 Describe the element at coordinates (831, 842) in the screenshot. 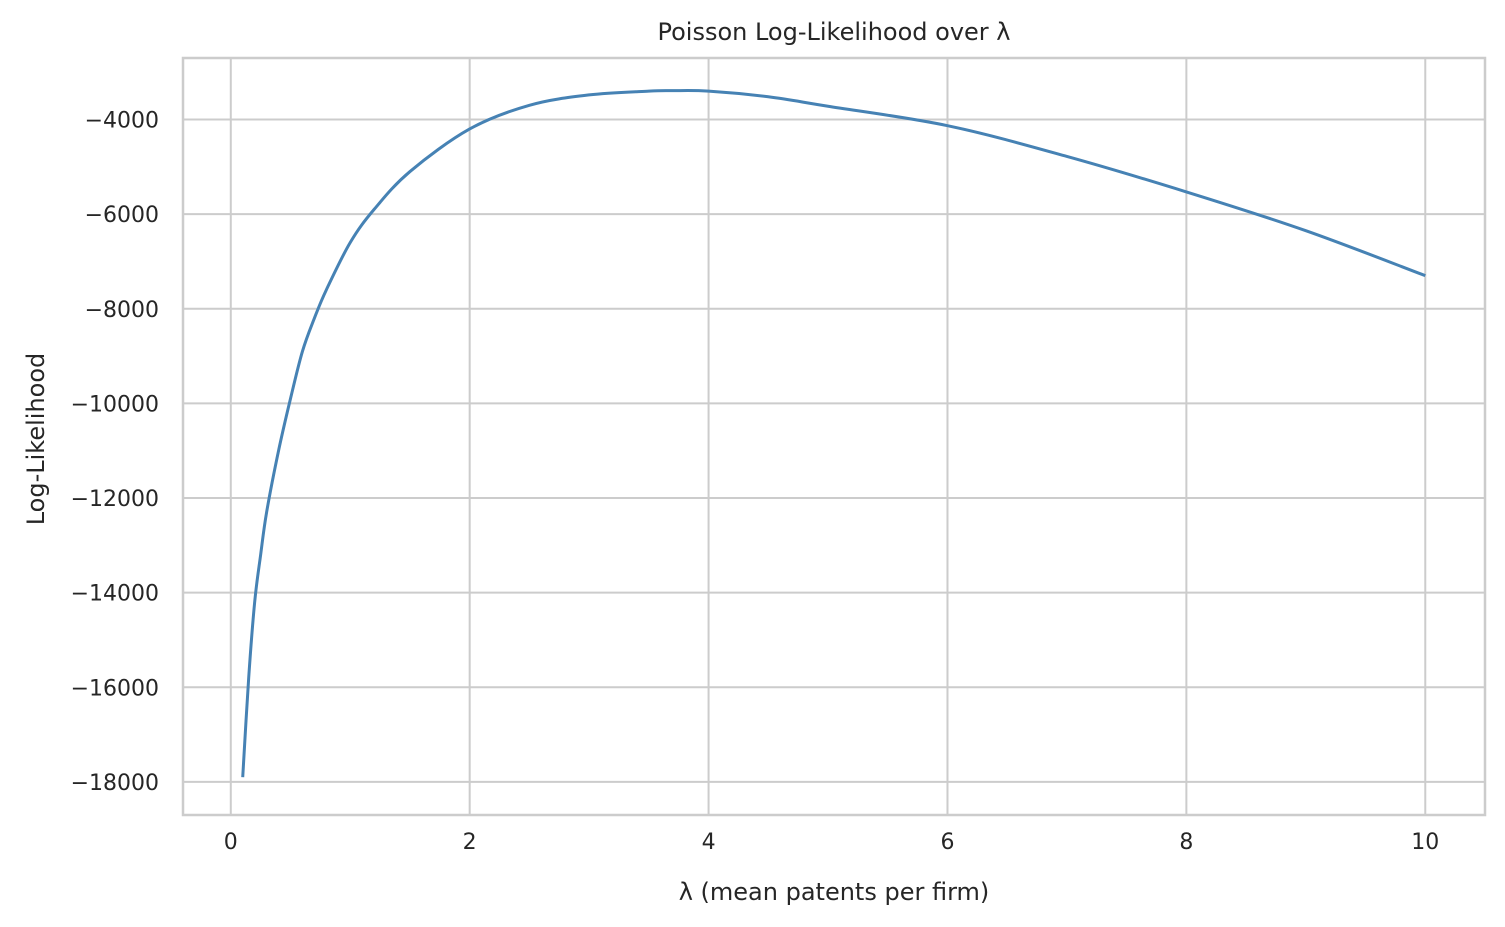

I see `x-tick-labels: 0 2 4 6 8 10` at that location.